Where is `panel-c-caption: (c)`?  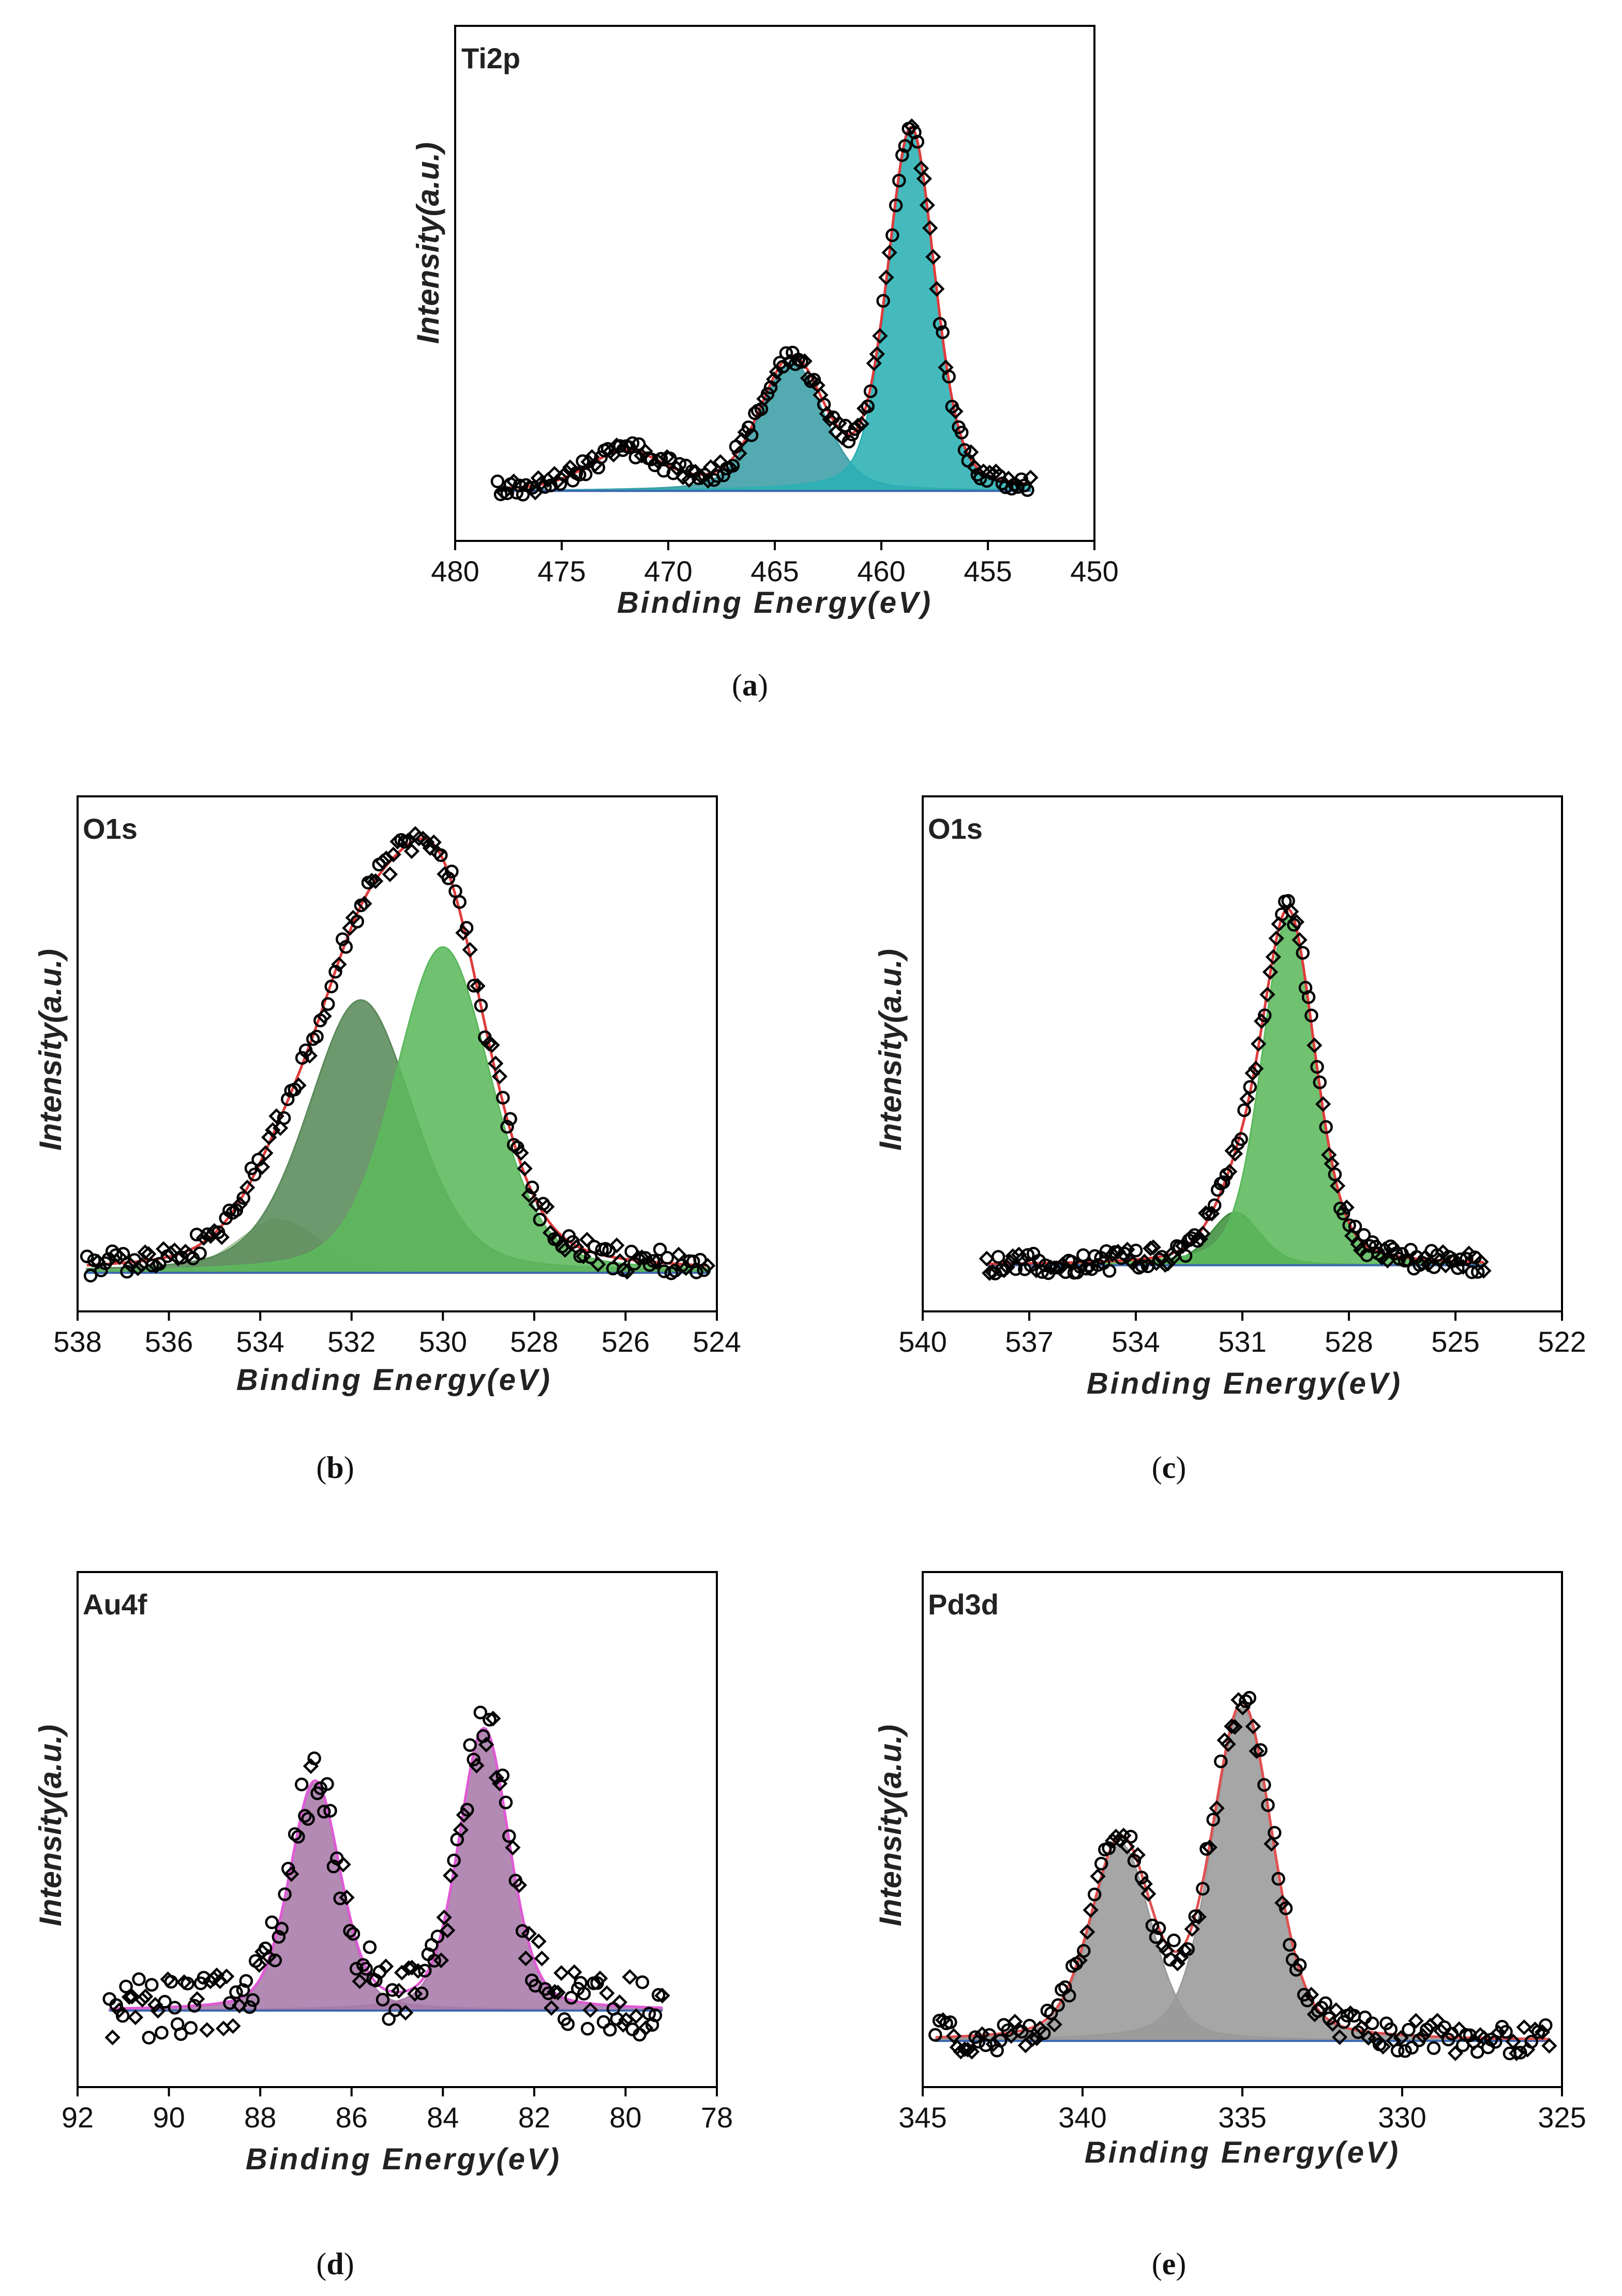
panel-c-caption: (c) is located at coordinates (1169, 1468).